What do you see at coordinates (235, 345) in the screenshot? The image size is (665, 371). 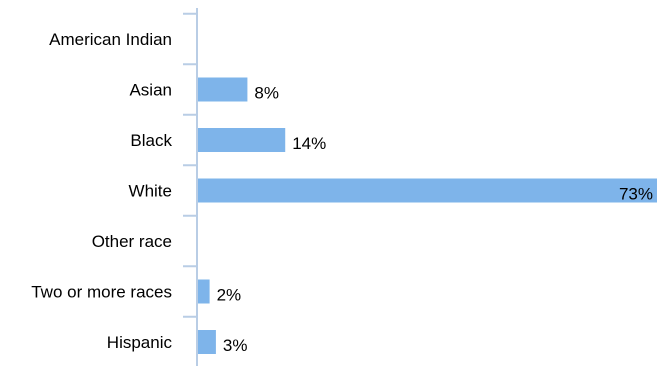 I see `data-label: 3%` at bounding box center [235, 345].